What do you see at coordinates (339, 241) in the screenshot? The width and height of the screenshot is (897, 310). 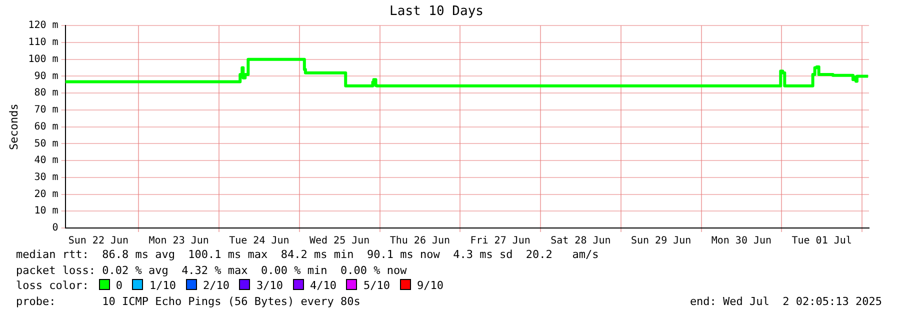 I see `x-tick-label: Wed 25 Jun` at bounding box center [339, 241].